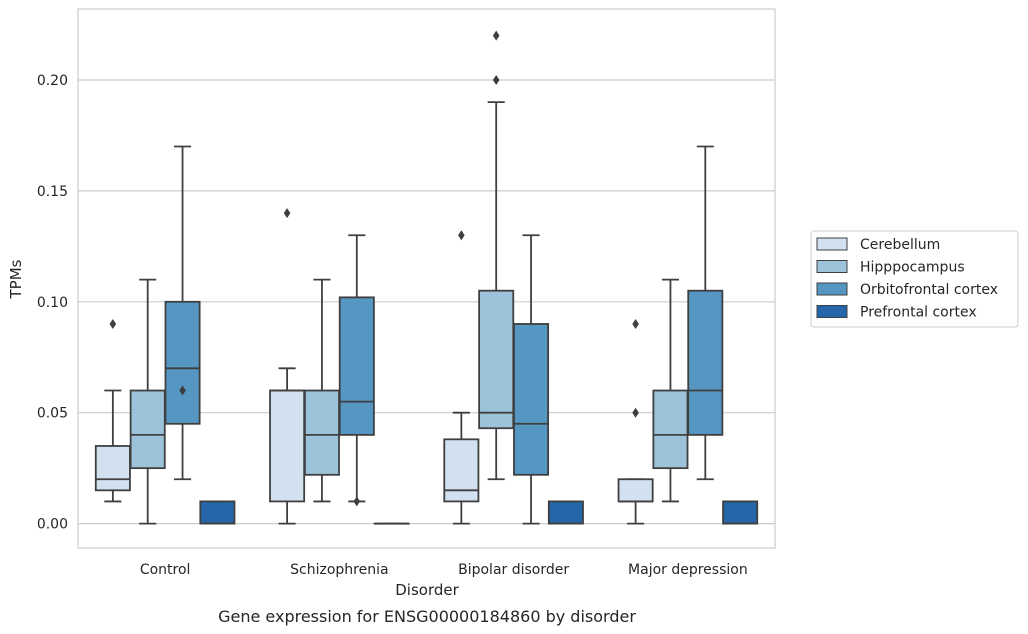 Image resolution: width=1028 pixels, height=634 pixels. Describe the element at coordinates (52, 525) in the screenshot. I see `y-tick-label: 0.00` at that location.